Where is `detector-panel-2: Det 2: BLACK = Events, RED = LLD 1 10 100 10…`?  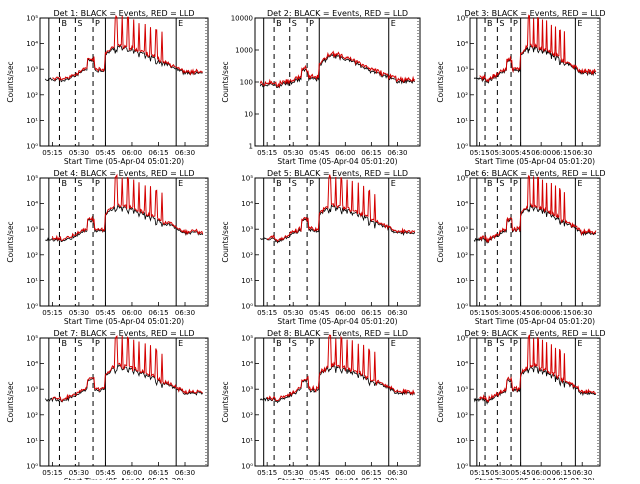 detector-panel-2: Det 2: BLACK = Events, RED = LLD 1 10 100 10… is located at coordinates (321, 87).